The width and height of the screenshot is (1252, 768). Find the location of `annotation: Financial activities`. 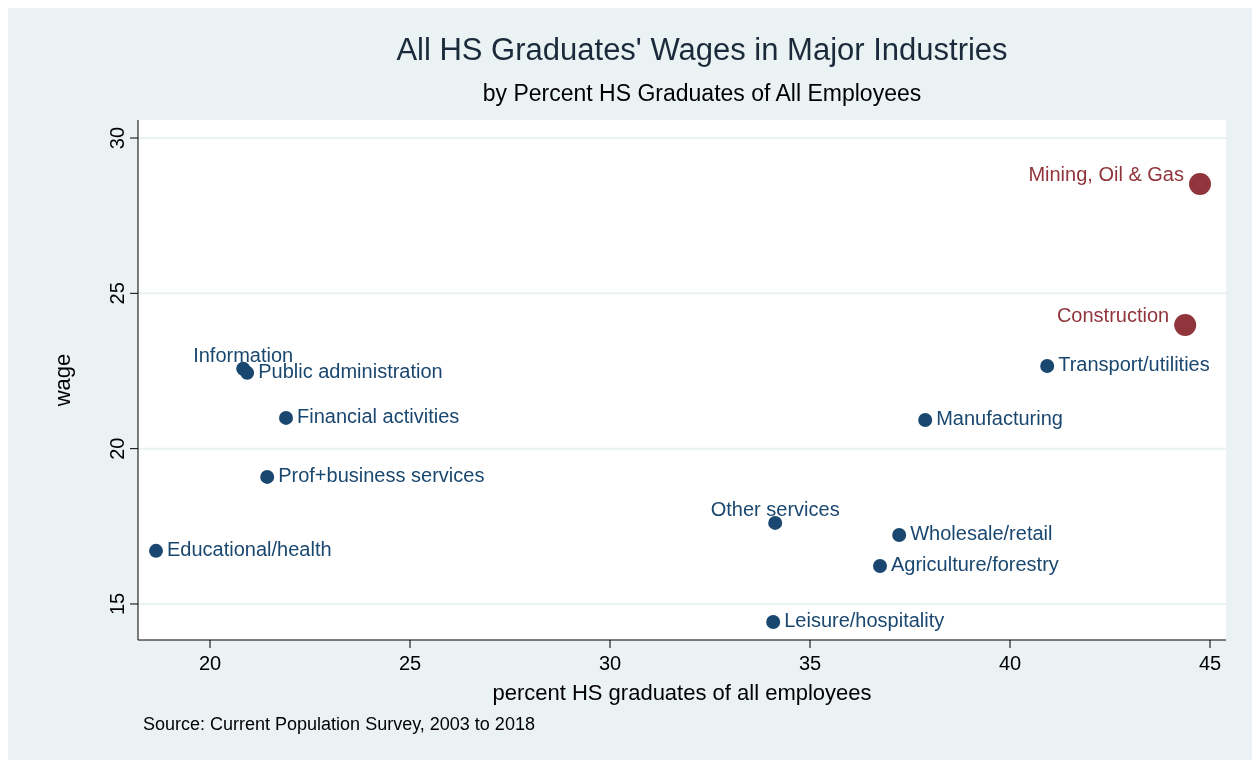

annotation: Financial activities is located at coordinates (378, 416).